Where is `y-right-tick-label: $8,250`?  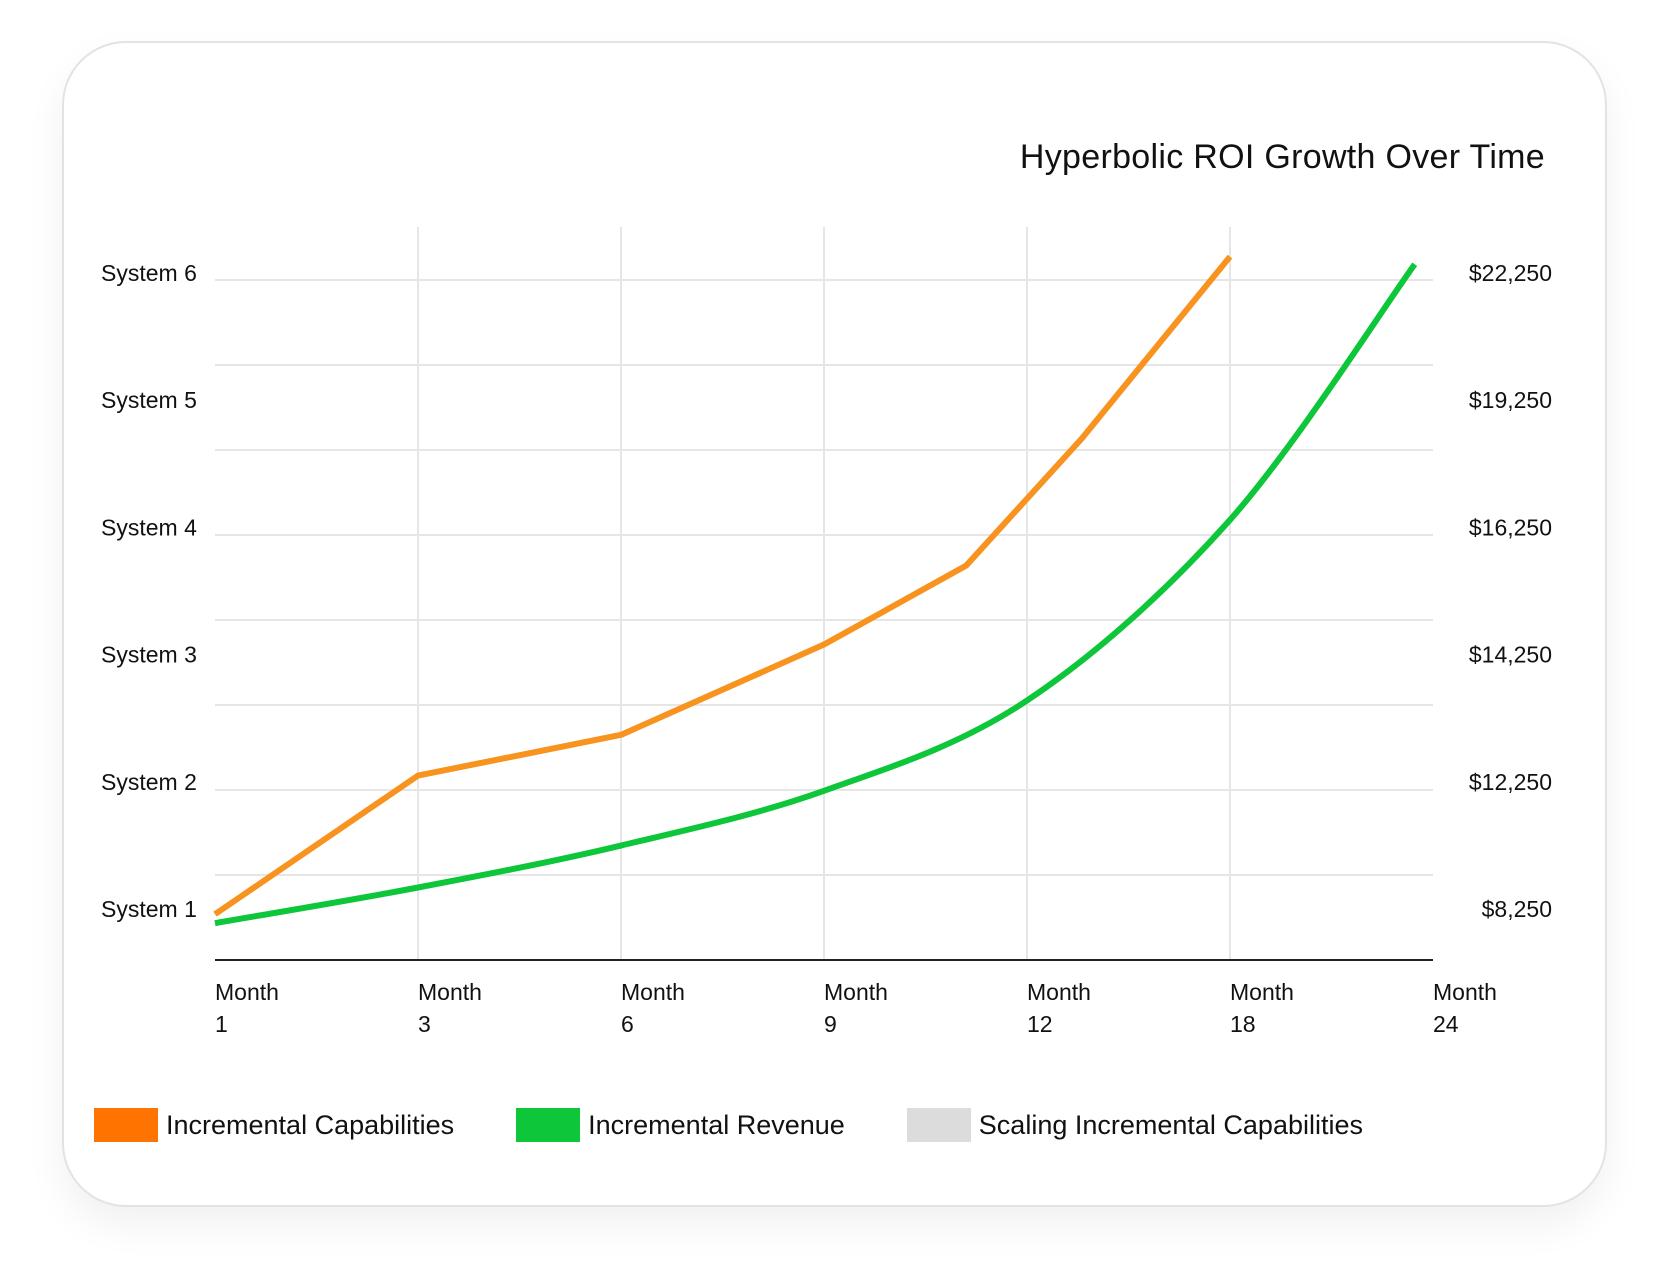 y-right-tick-label: $8,250 is located at coordinates (1517, 909).